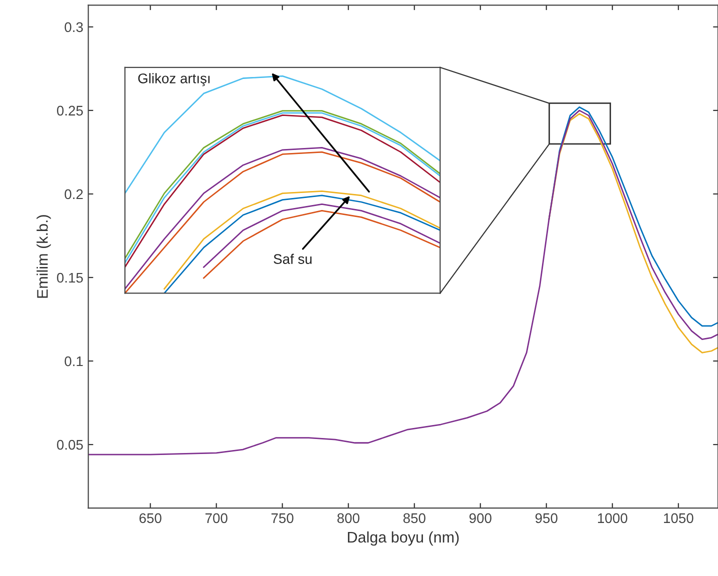 The width and height of the screenshot is (718, 576). Describe the element at coordinates (69, 445) in the screenshot. I see `y-tick-label: 0.05` at that location.